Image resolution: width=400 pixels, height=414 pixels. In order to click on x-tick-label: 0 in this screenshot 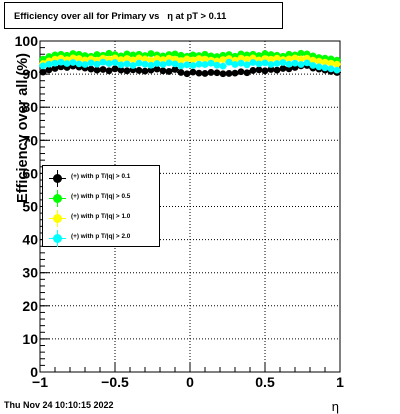, I will do `click(190, 382)`.